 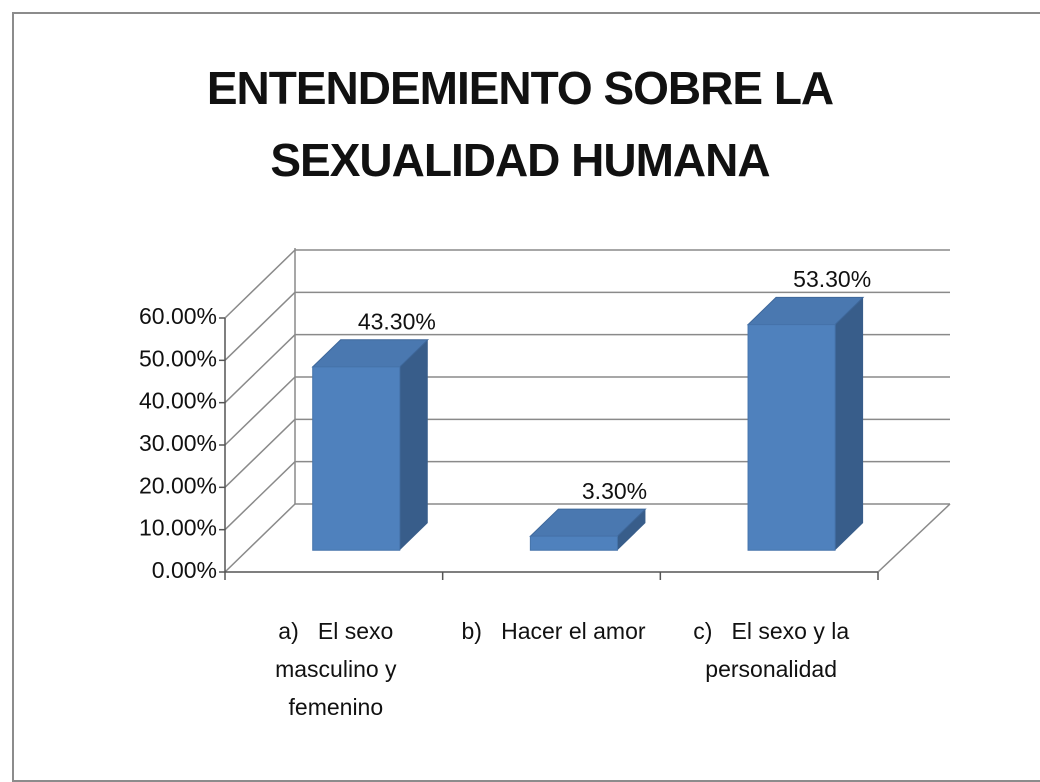 What do you see at coordinates (339, 669) in the screenshot?
I see `x-tick-label: a) El sexo masculino y femenino` at bounding box center [339, 669].